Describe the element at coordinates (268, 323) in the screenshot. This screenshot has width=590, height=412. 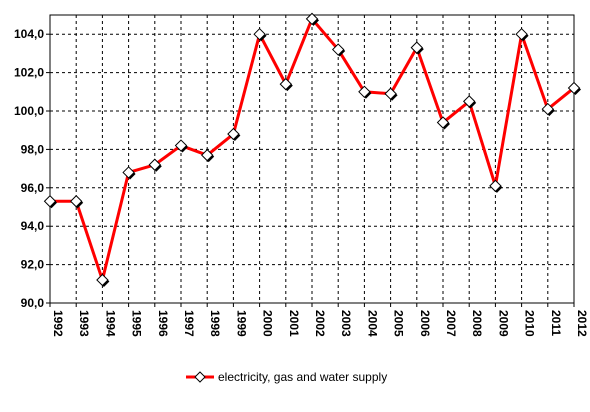
I see `x-tick-label: 2000` at that location.